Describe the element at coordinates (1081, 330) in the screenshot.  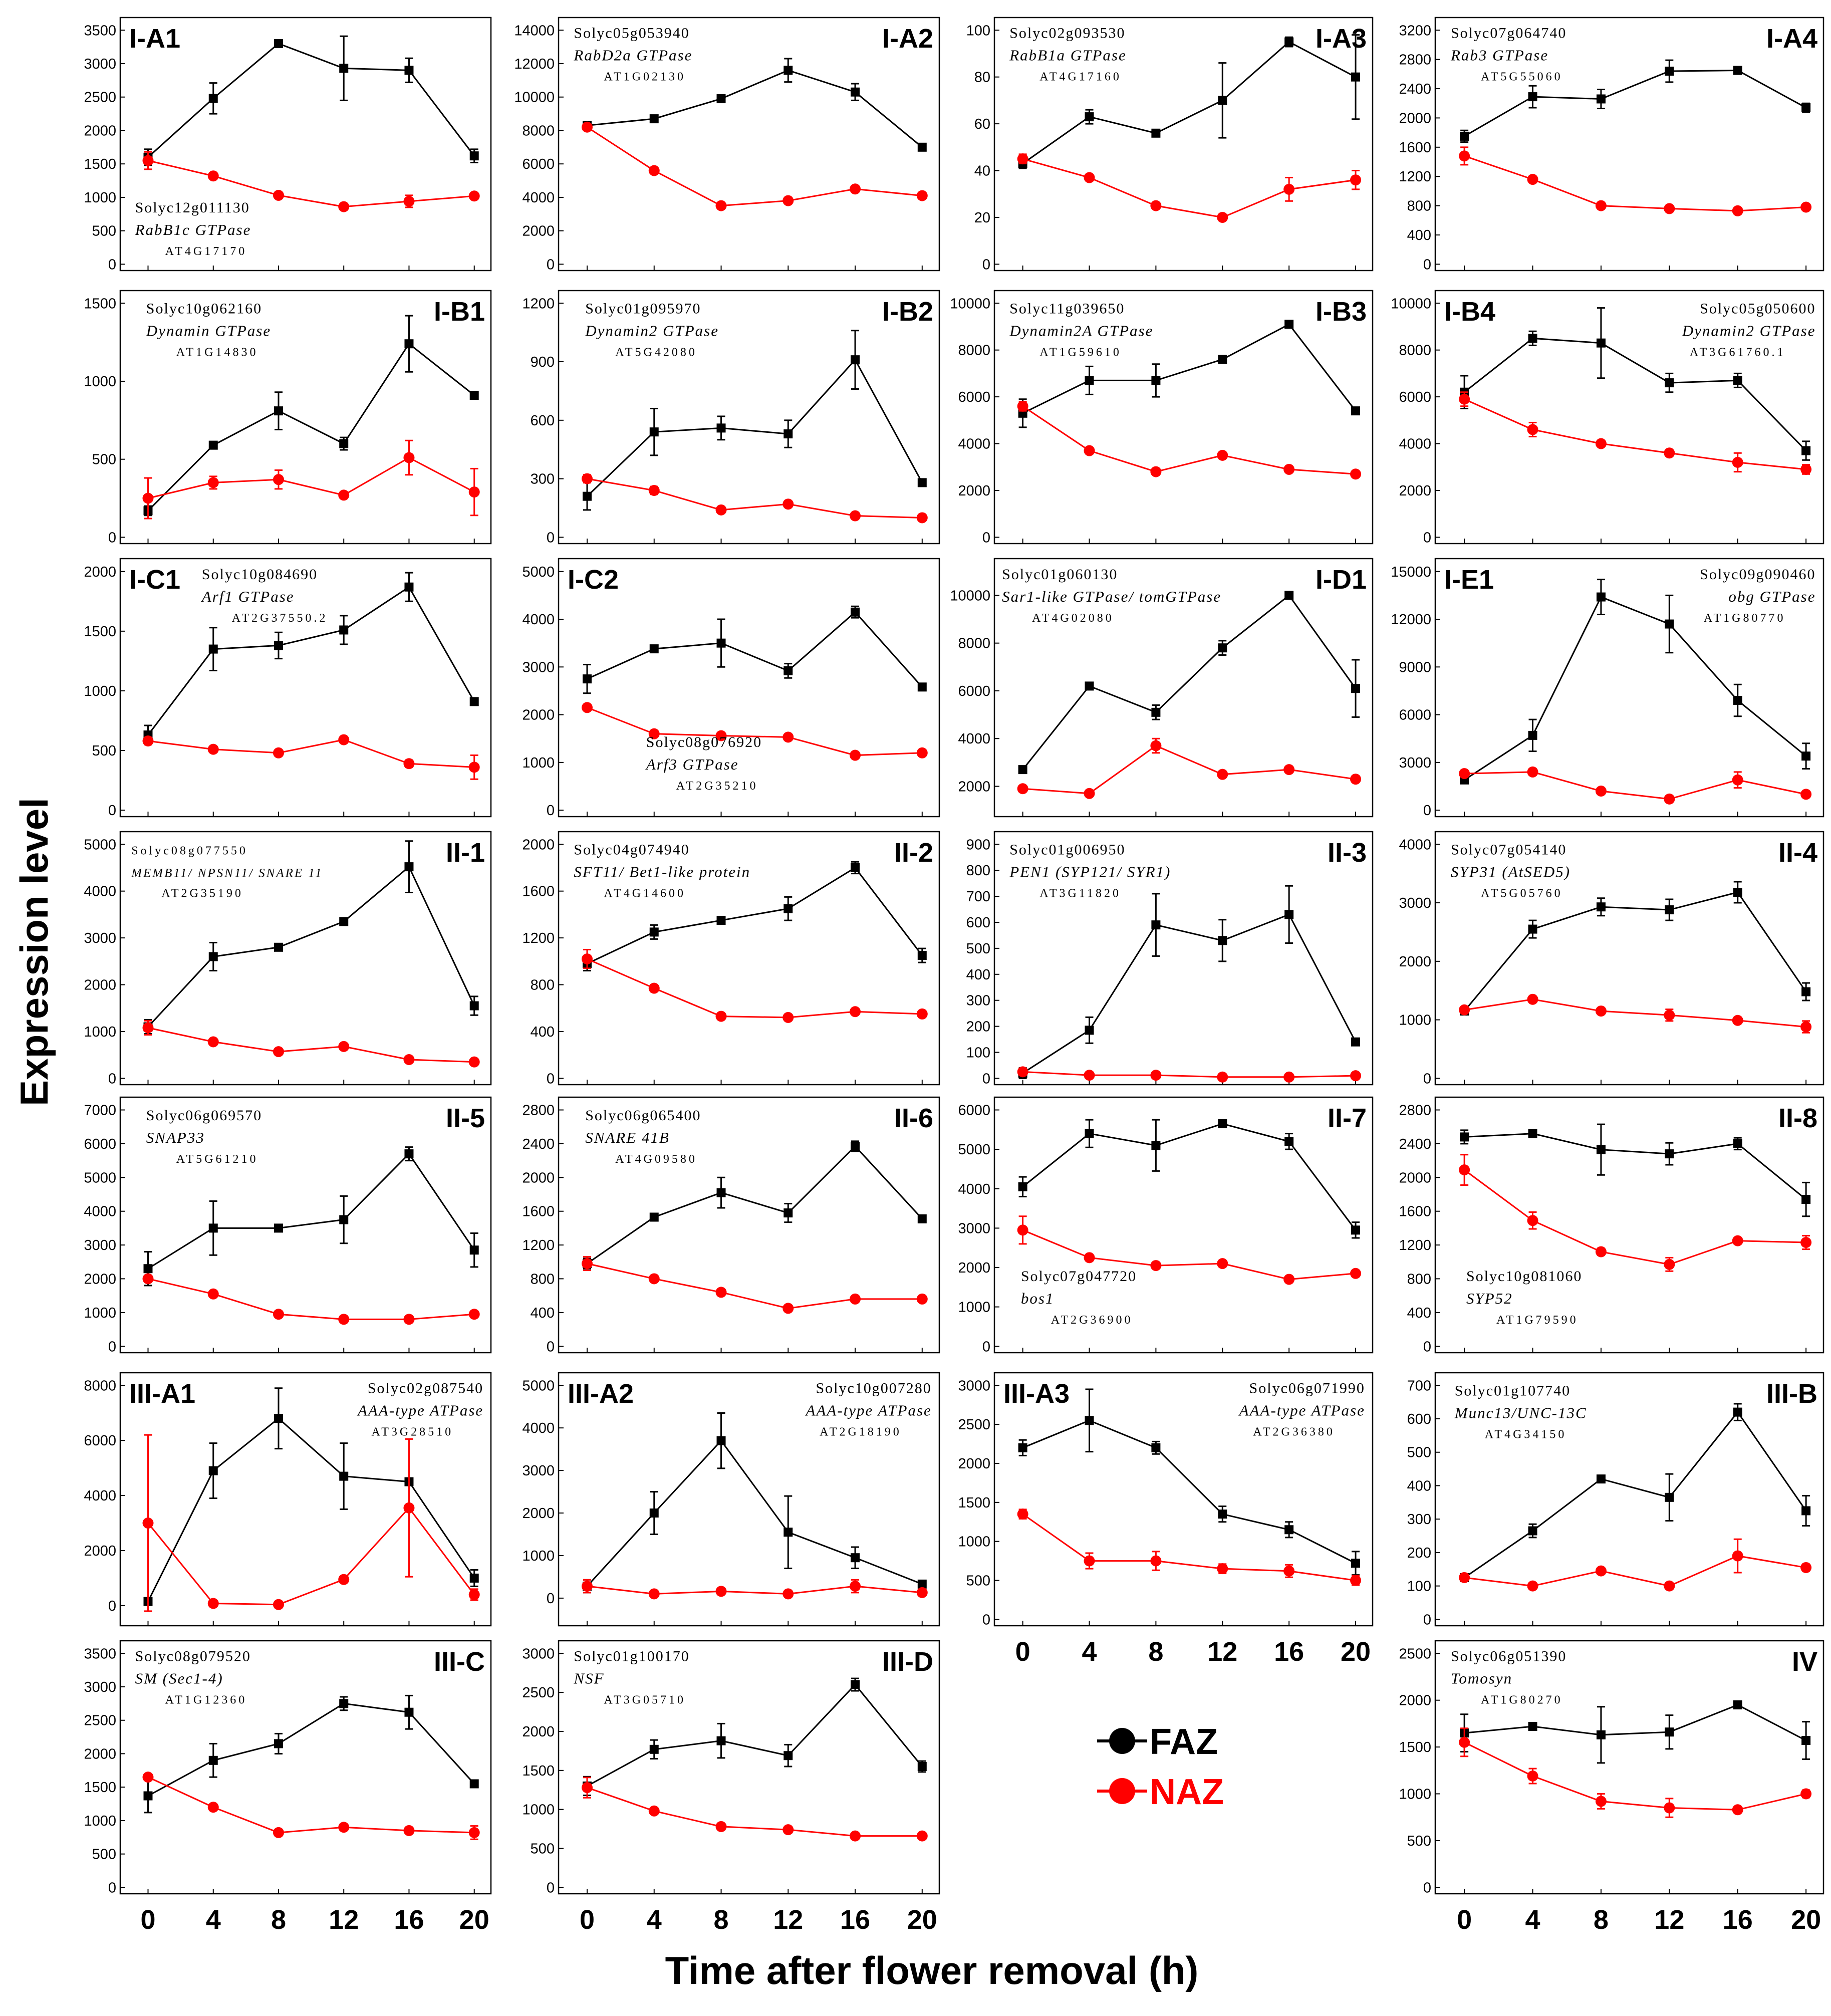
I see `gene-name: Dynamin2A GTPase` at that location.